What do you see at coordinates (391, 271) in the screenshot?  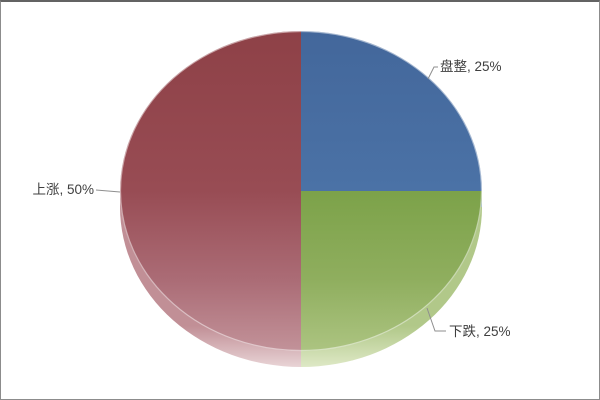 I see `pie-slice-down` at bounding box center [391, 271].